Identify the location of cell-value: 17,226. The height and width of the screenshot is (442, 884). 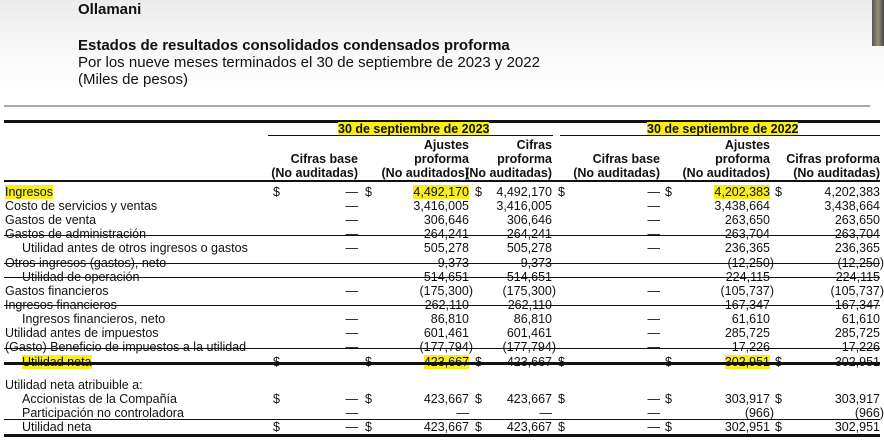
(860, 347).